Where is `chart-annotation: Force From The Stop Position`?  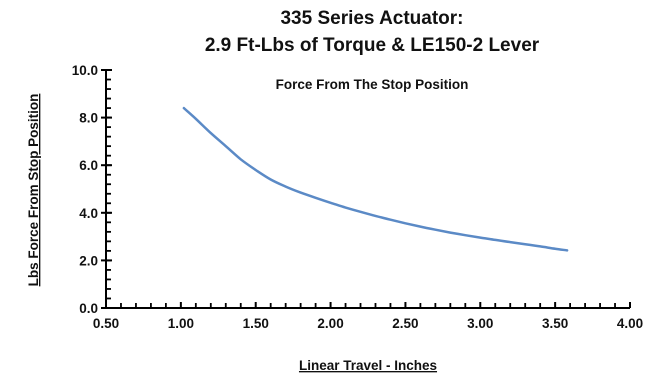 chart-annotation: Force From The Stop Position is located at coordinates (372, 84).